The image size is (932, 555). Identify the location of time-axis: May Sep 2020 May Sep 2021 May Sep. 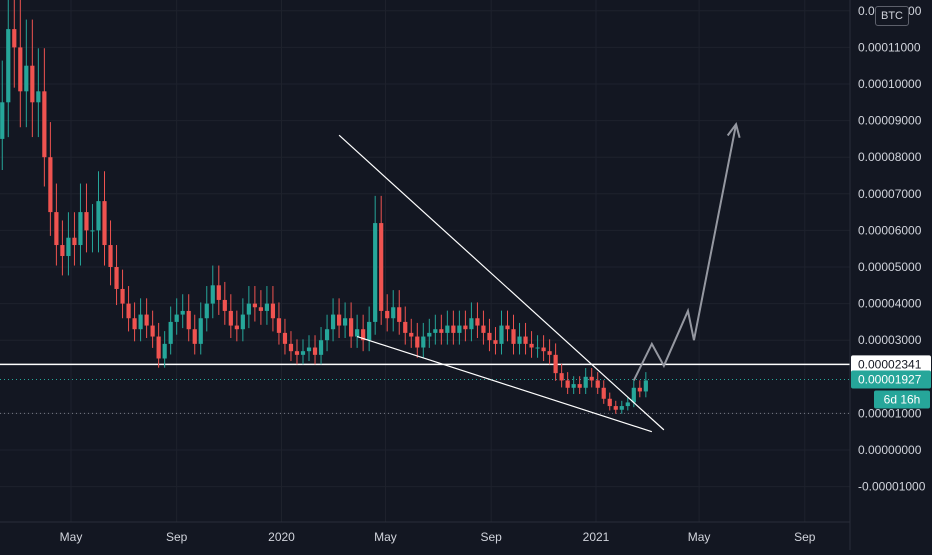
(425, 532).